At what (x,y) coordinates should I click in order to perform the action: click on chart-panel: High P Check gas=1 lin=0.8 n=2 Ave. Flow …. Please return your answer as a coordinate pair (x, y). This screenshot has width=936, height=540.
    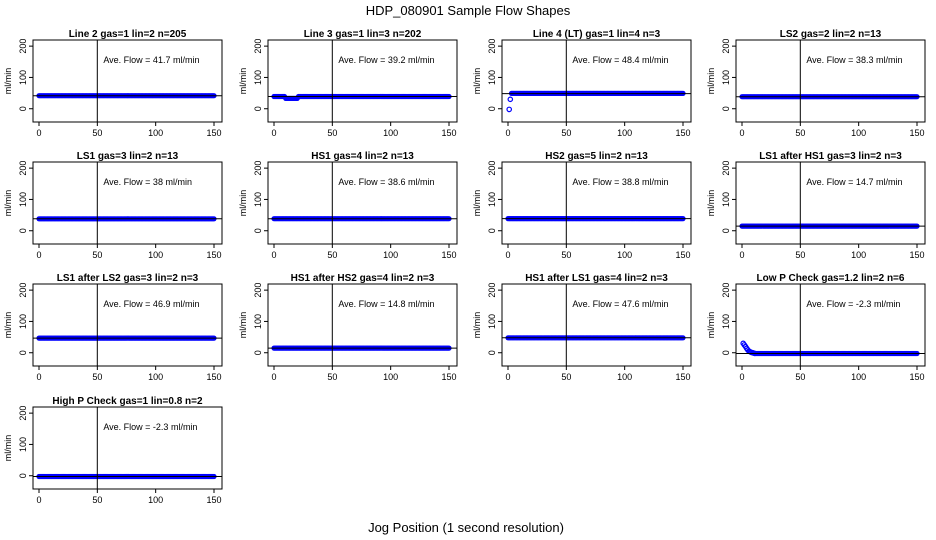
    Looking at the image, I should click on (113, 450).